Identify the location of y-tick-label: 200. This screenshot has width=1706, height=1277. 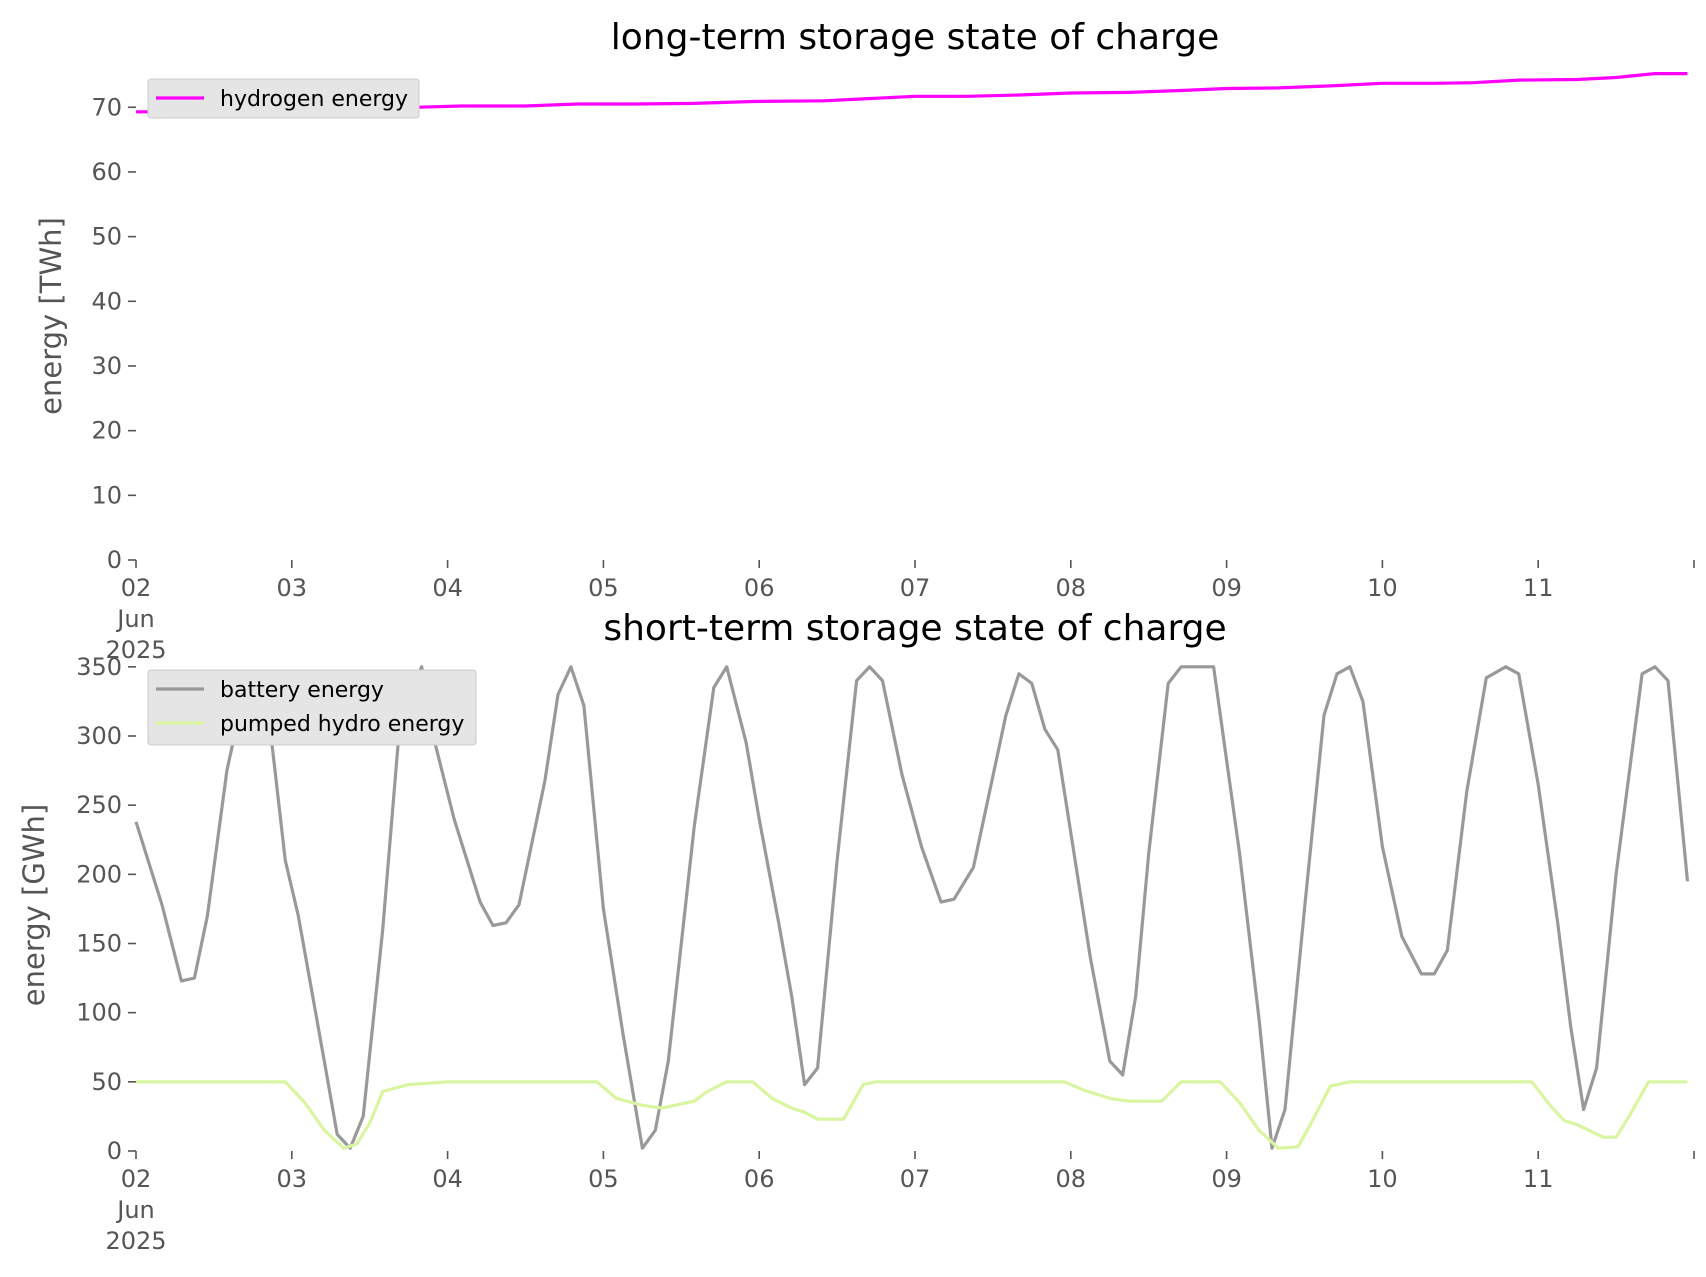
(99, 874).